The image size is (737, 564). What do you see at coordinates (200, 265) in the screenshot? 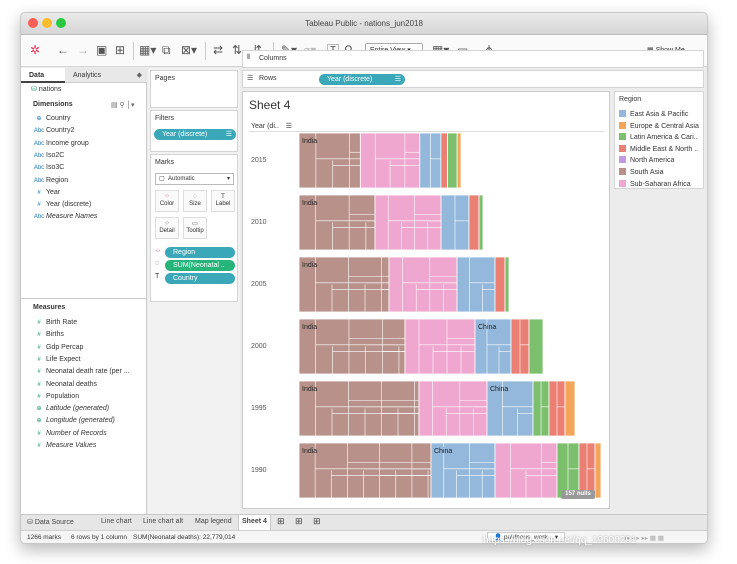
I see `sum-neonatal-pill: SUM(Neonatal ..` at bounding box center [200, 265].